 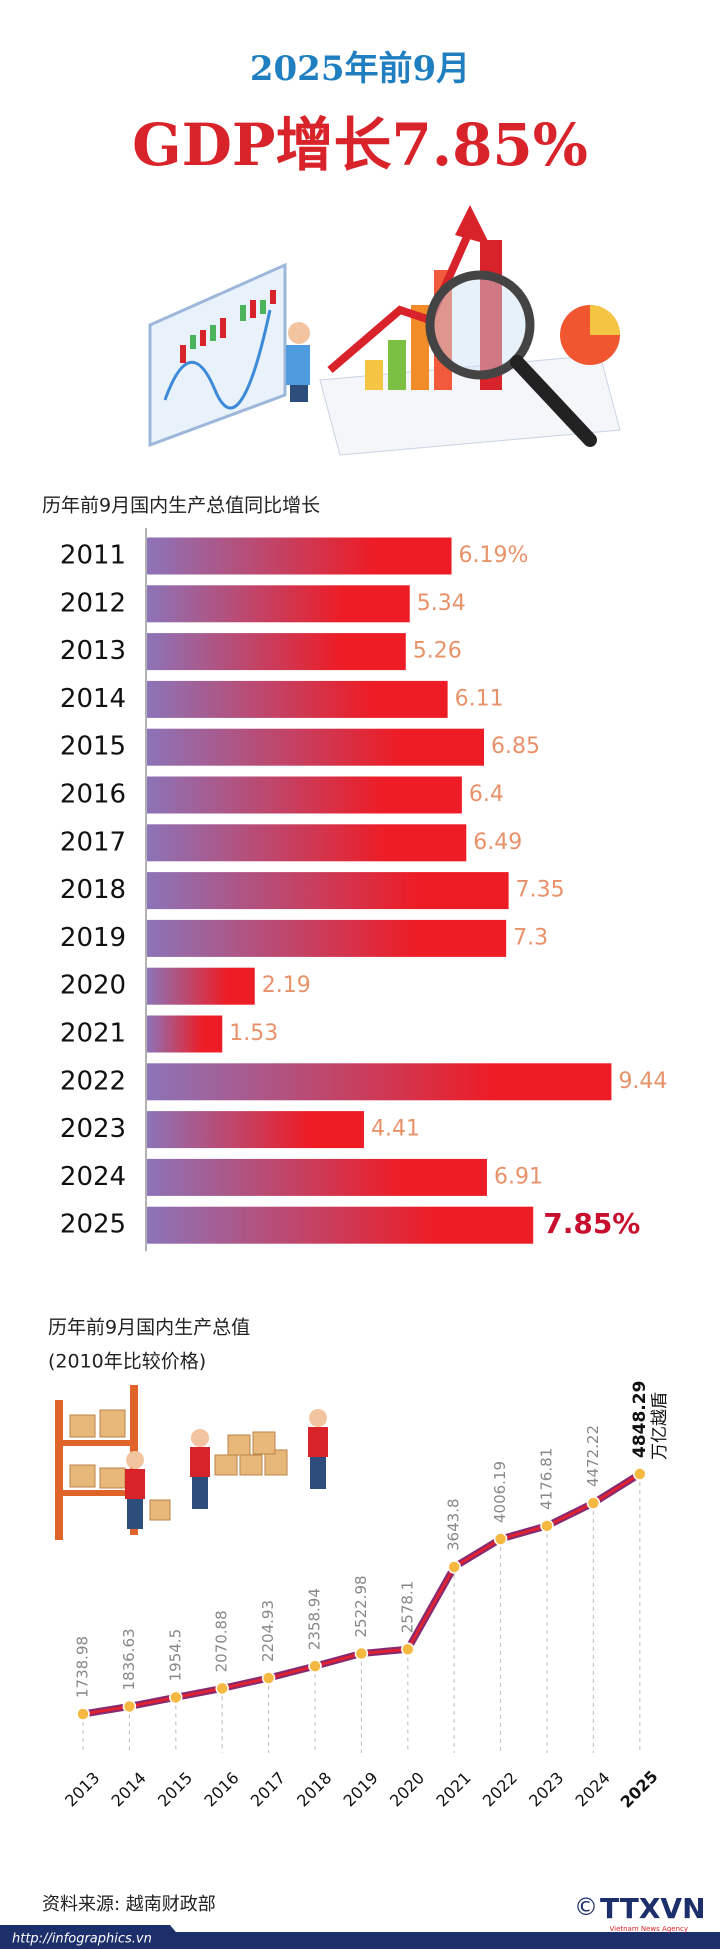 What do you see at coordinates (486, 794) in the screenshot?
I see `value-label: 6.4` at bounding box center [486, 794].